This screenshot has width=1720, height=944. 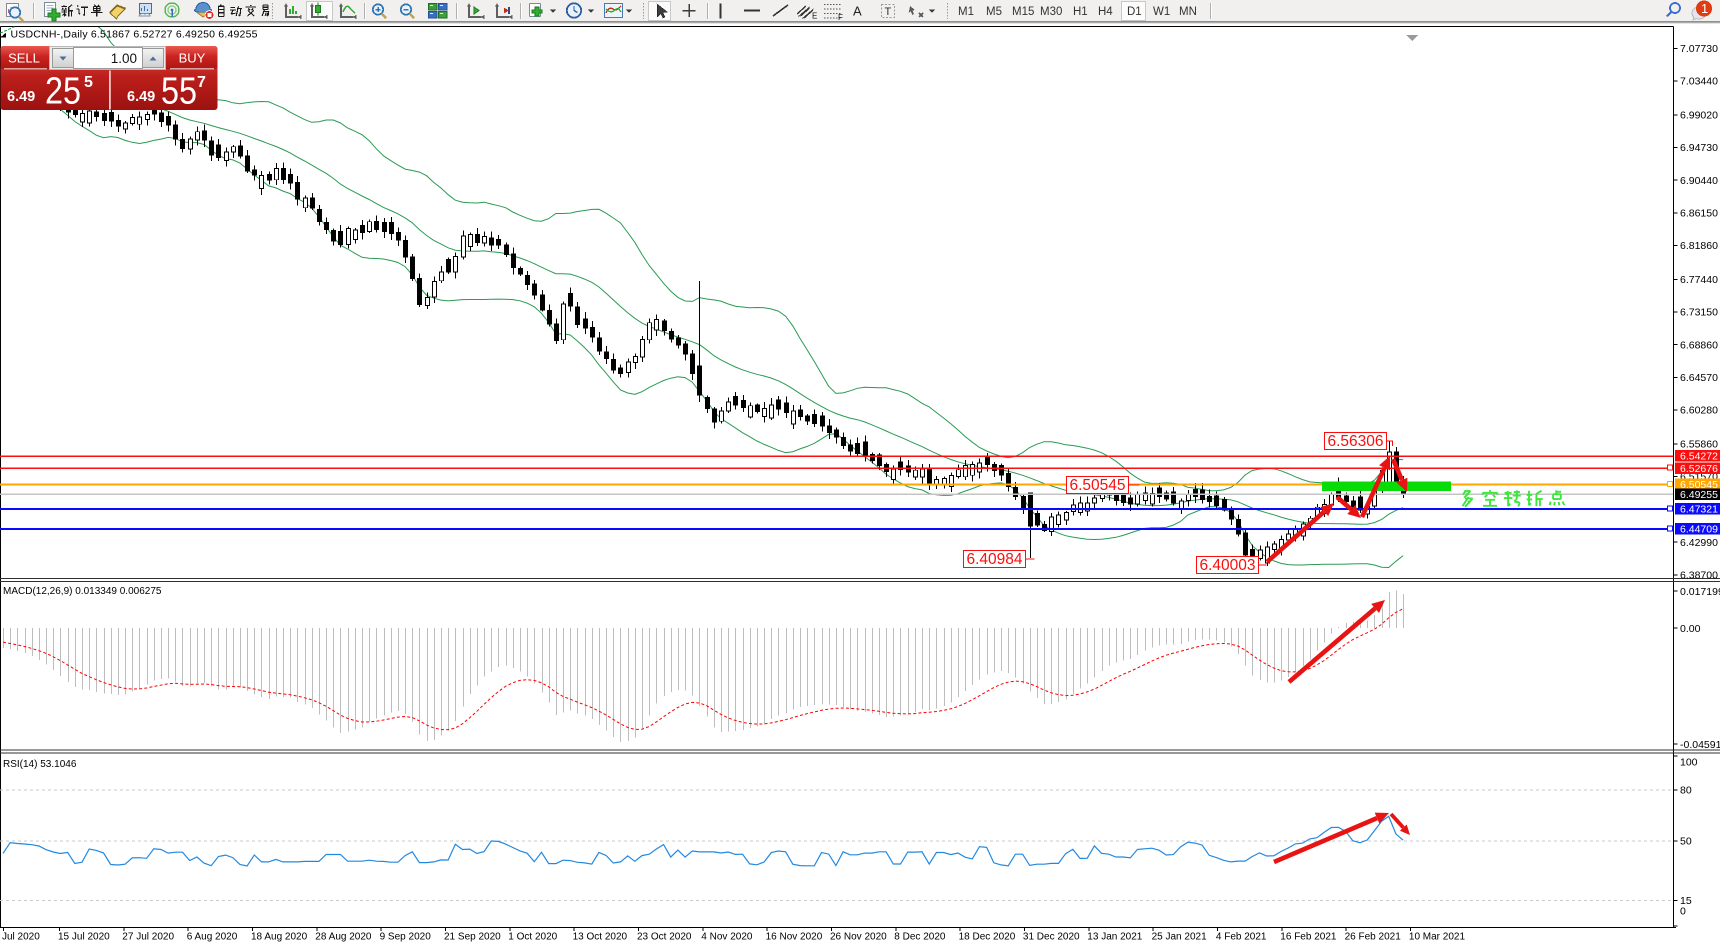 What do you see at coordinates (1699, 444) in the screenshot?
I see `svg-text: 6.55860` at bounding box center [1699, 444].